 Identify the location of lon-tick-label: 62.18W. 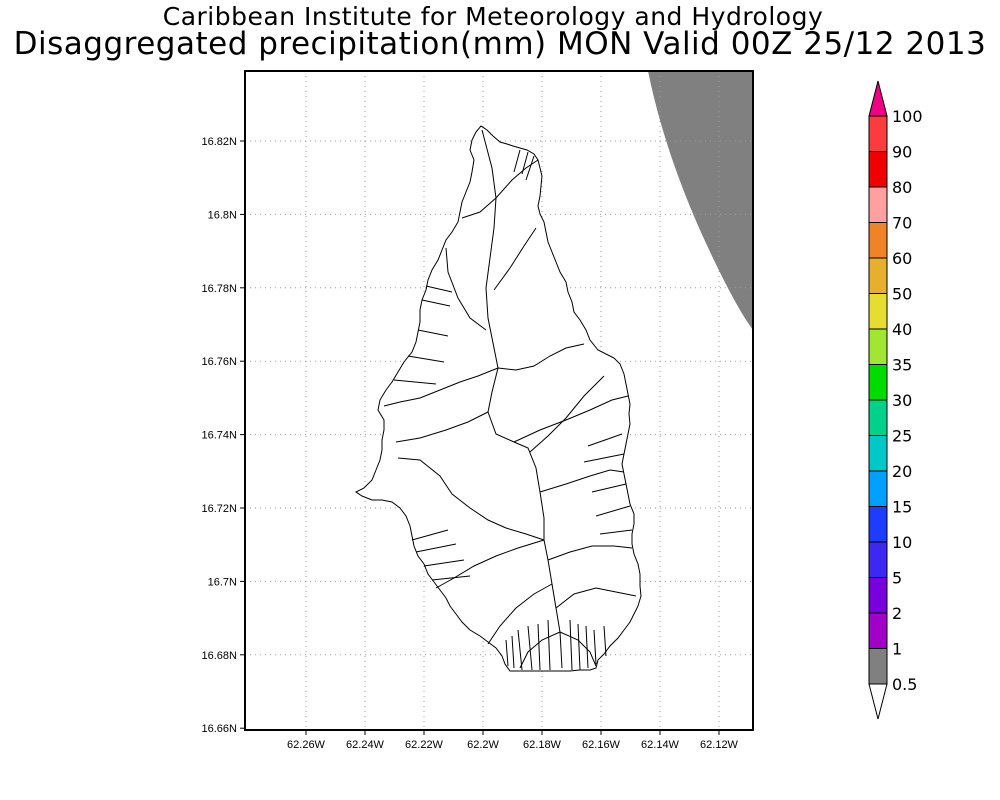
(542, 745).